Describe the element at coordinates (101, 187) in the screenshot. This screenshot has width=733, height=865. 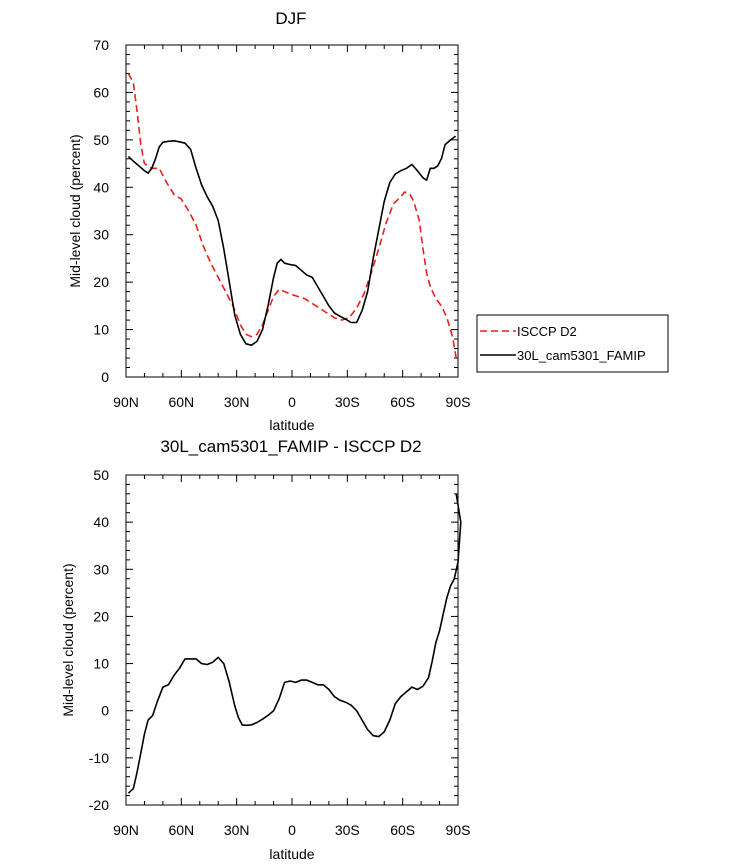
I see `top-y-tick-label: 40` at that location.